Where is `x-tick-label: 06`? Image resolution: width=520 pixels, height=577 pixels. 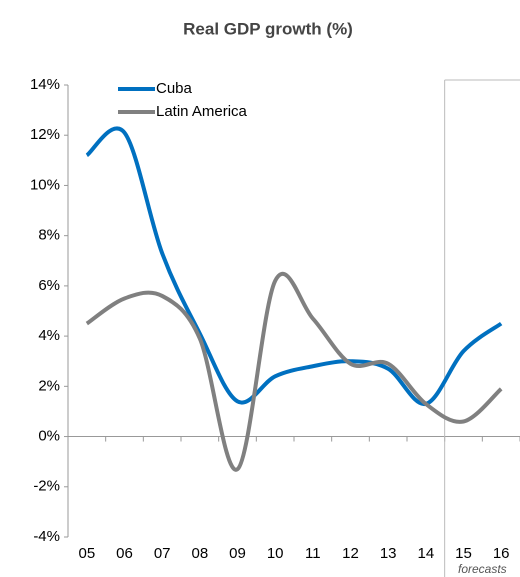
x-tick-label: 06 is located at coordinates (124, 553).